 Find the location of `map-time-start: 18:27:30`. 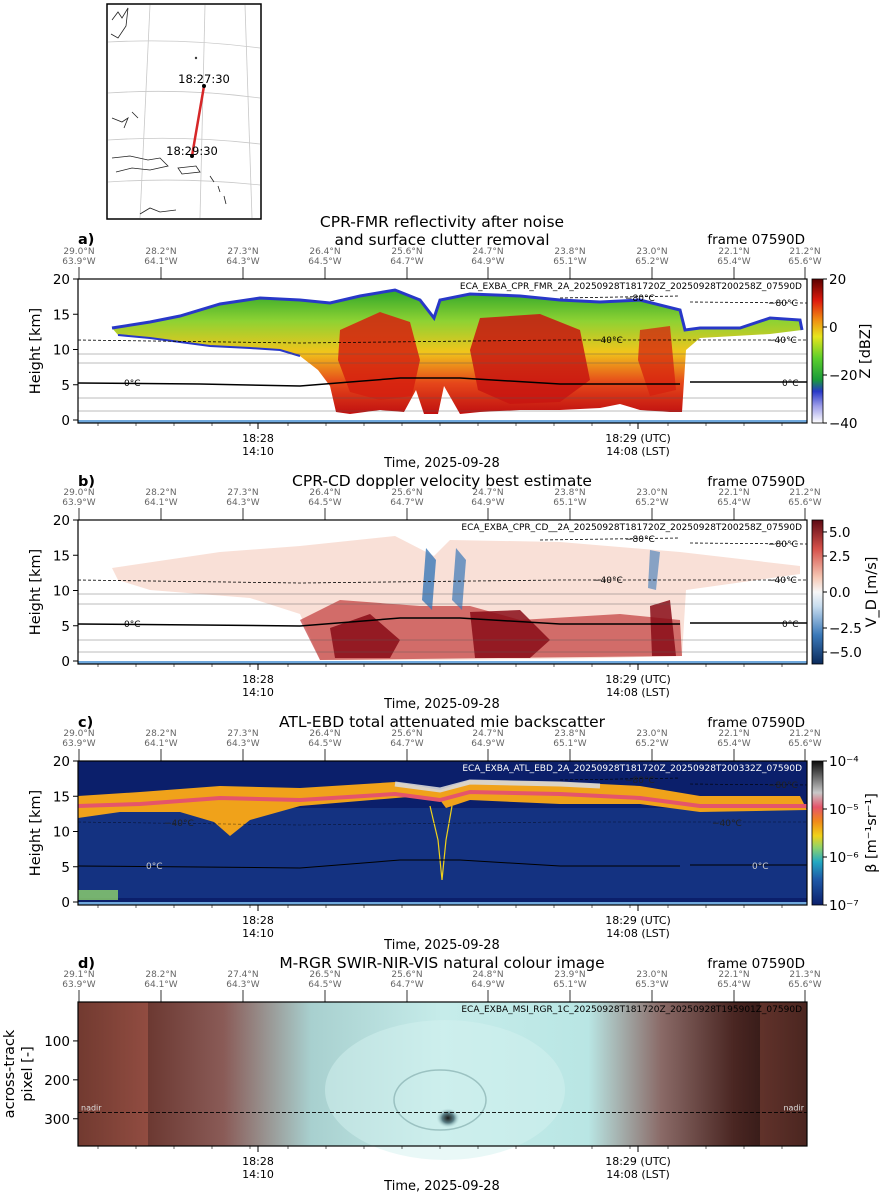

map-time-start: 18:27:30 is located at coordinates (204, 79).